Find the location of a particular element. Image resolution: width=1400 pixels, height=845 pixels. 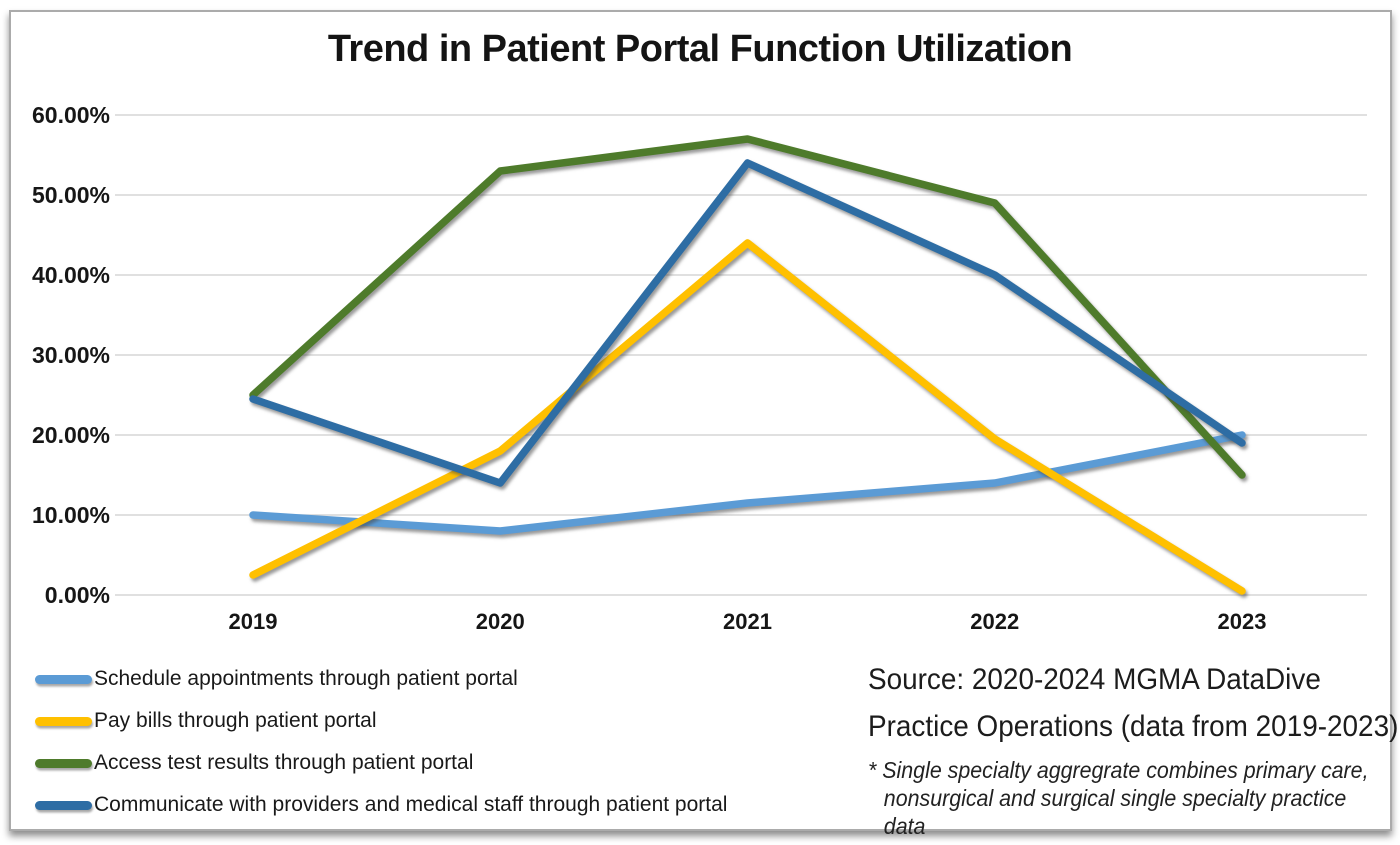

y-tick-label: 50.00% is located at coordinates (70, 195).